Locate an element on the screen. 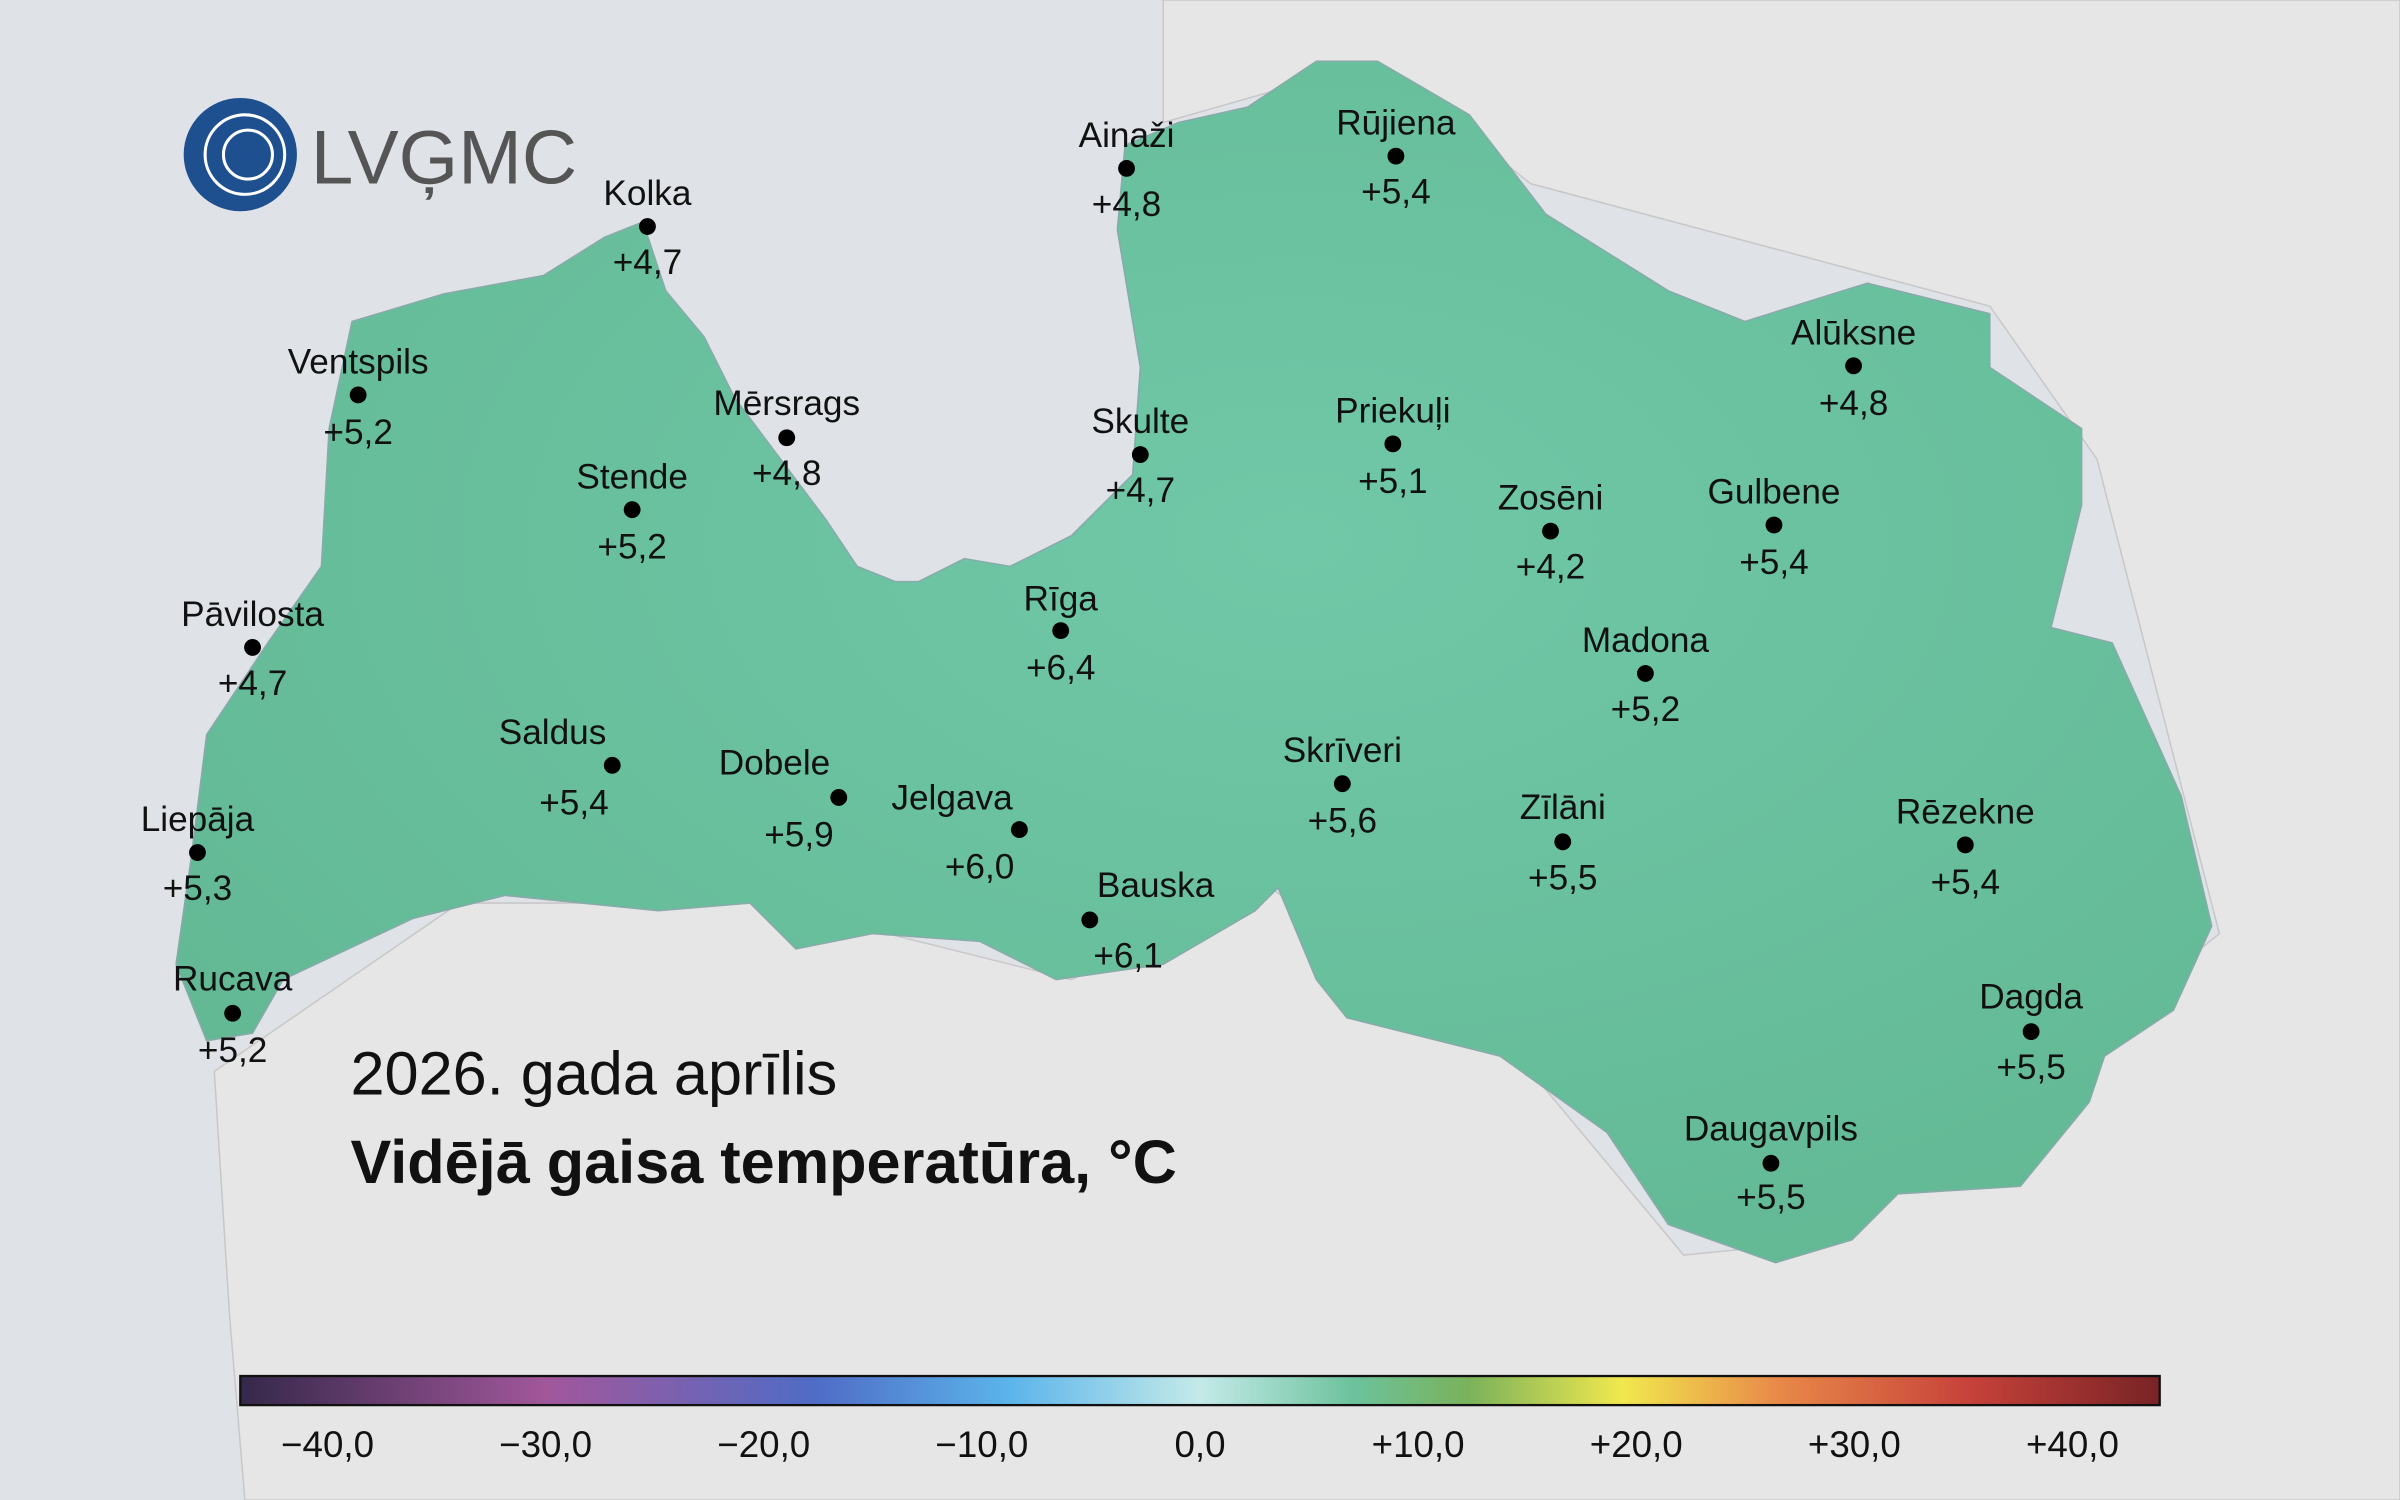 The image size is (2400, 1500). station-name: Liepāja is located at coordinates (198, 819).